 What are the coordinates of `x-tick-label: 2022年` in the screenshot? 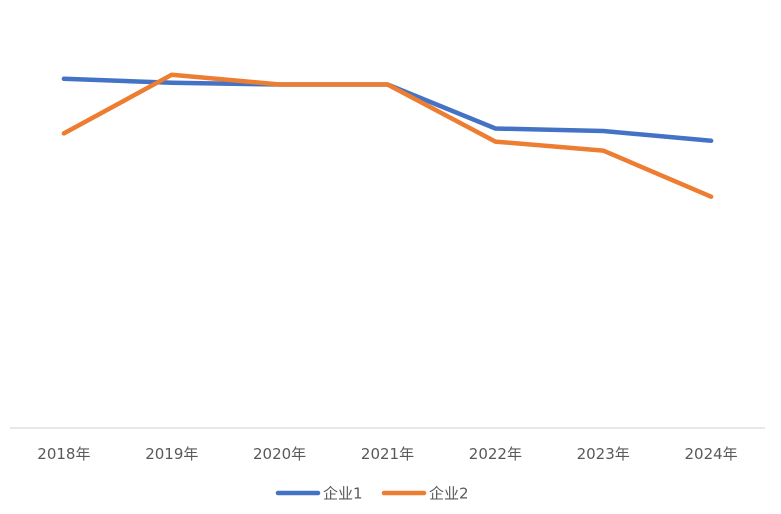 It's located at (495, 454).